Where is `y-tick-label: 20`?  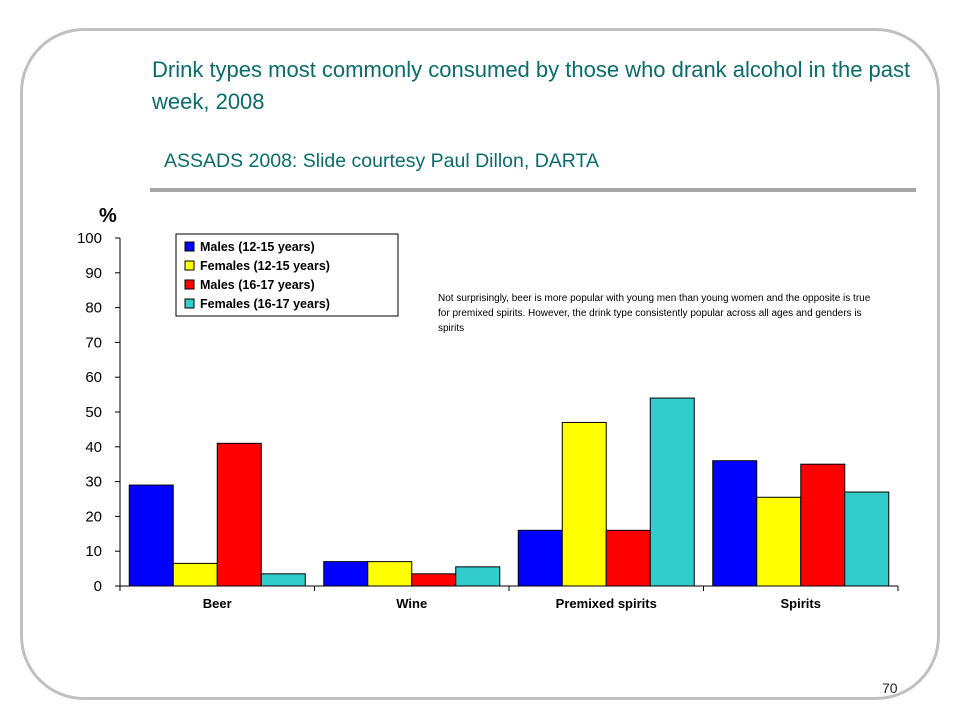 y-tick-label: 20 is located at coordinates (93, 516).